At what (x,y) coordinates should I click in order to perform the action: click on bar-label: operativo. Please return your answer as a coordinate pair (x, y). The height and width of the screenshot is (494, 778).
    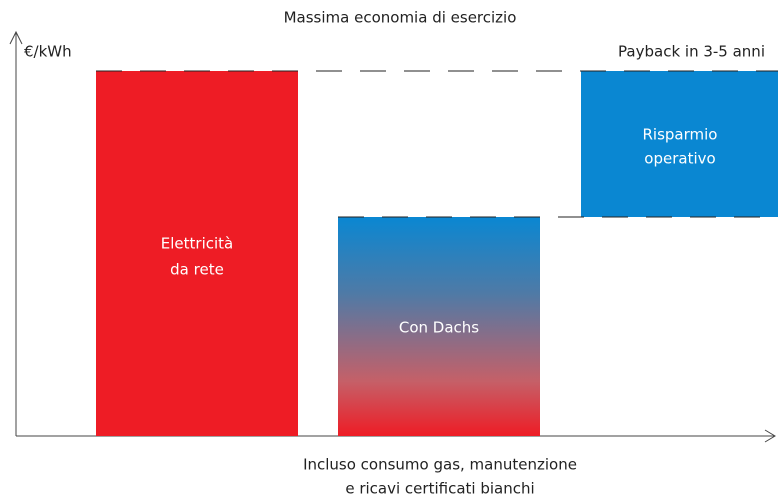
    Looking at the image, I should click on (679, 159).